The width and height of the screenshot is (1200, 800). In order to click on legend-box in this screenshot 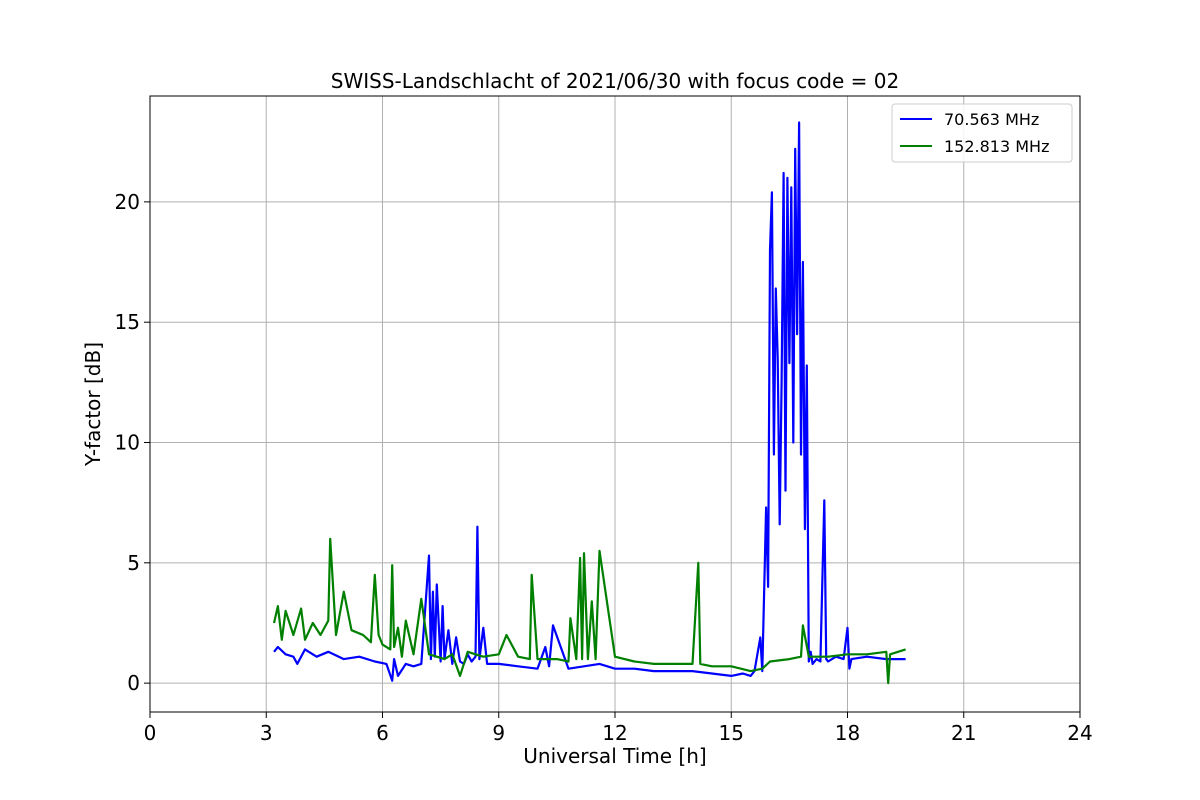, I will do `click(982, 133)`.